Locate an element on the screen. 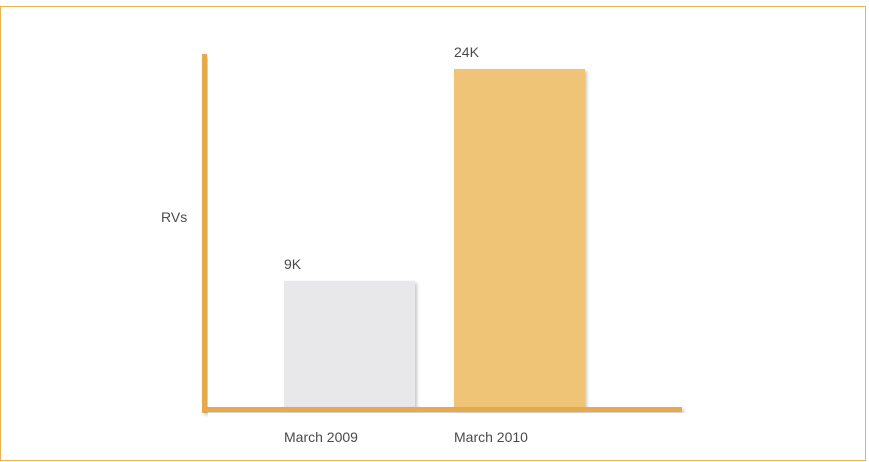 The height and width of the screenshot is (462, 869). x-tick-label-1: March 2009 is located at coordinates (321, 437).